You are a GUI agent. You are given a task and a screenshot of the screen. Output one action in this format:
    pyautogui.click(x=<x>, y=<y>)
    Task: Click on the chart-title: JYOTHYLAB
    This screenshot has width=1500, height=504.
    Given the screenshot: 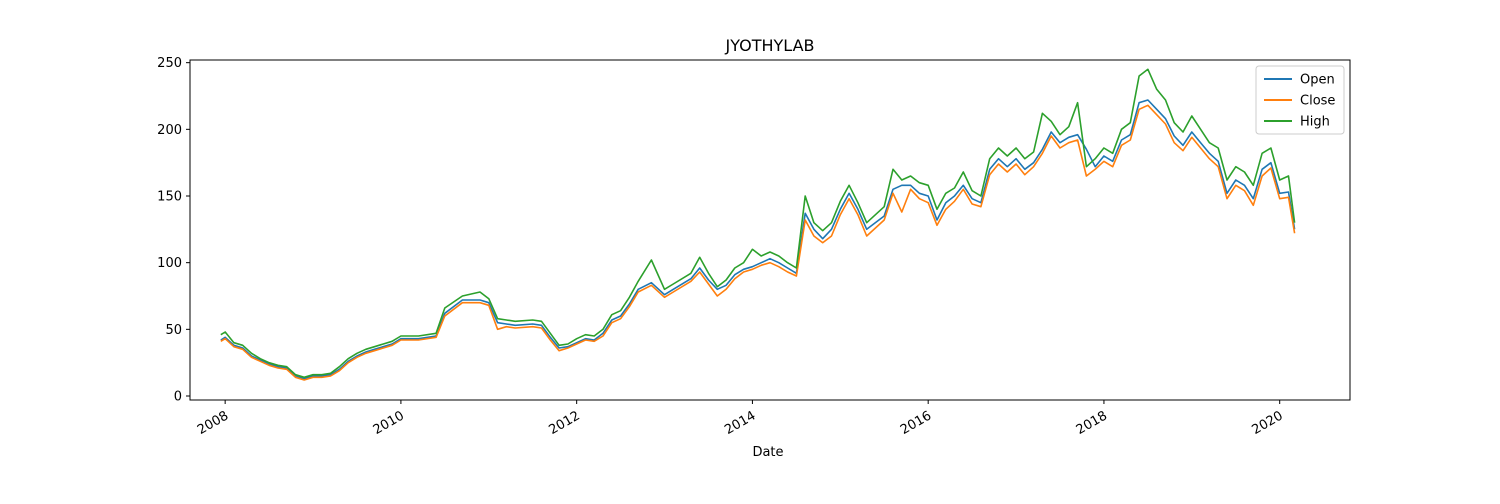 What is the action you would take?
    pyautogui.click(x=770, y=45)
    